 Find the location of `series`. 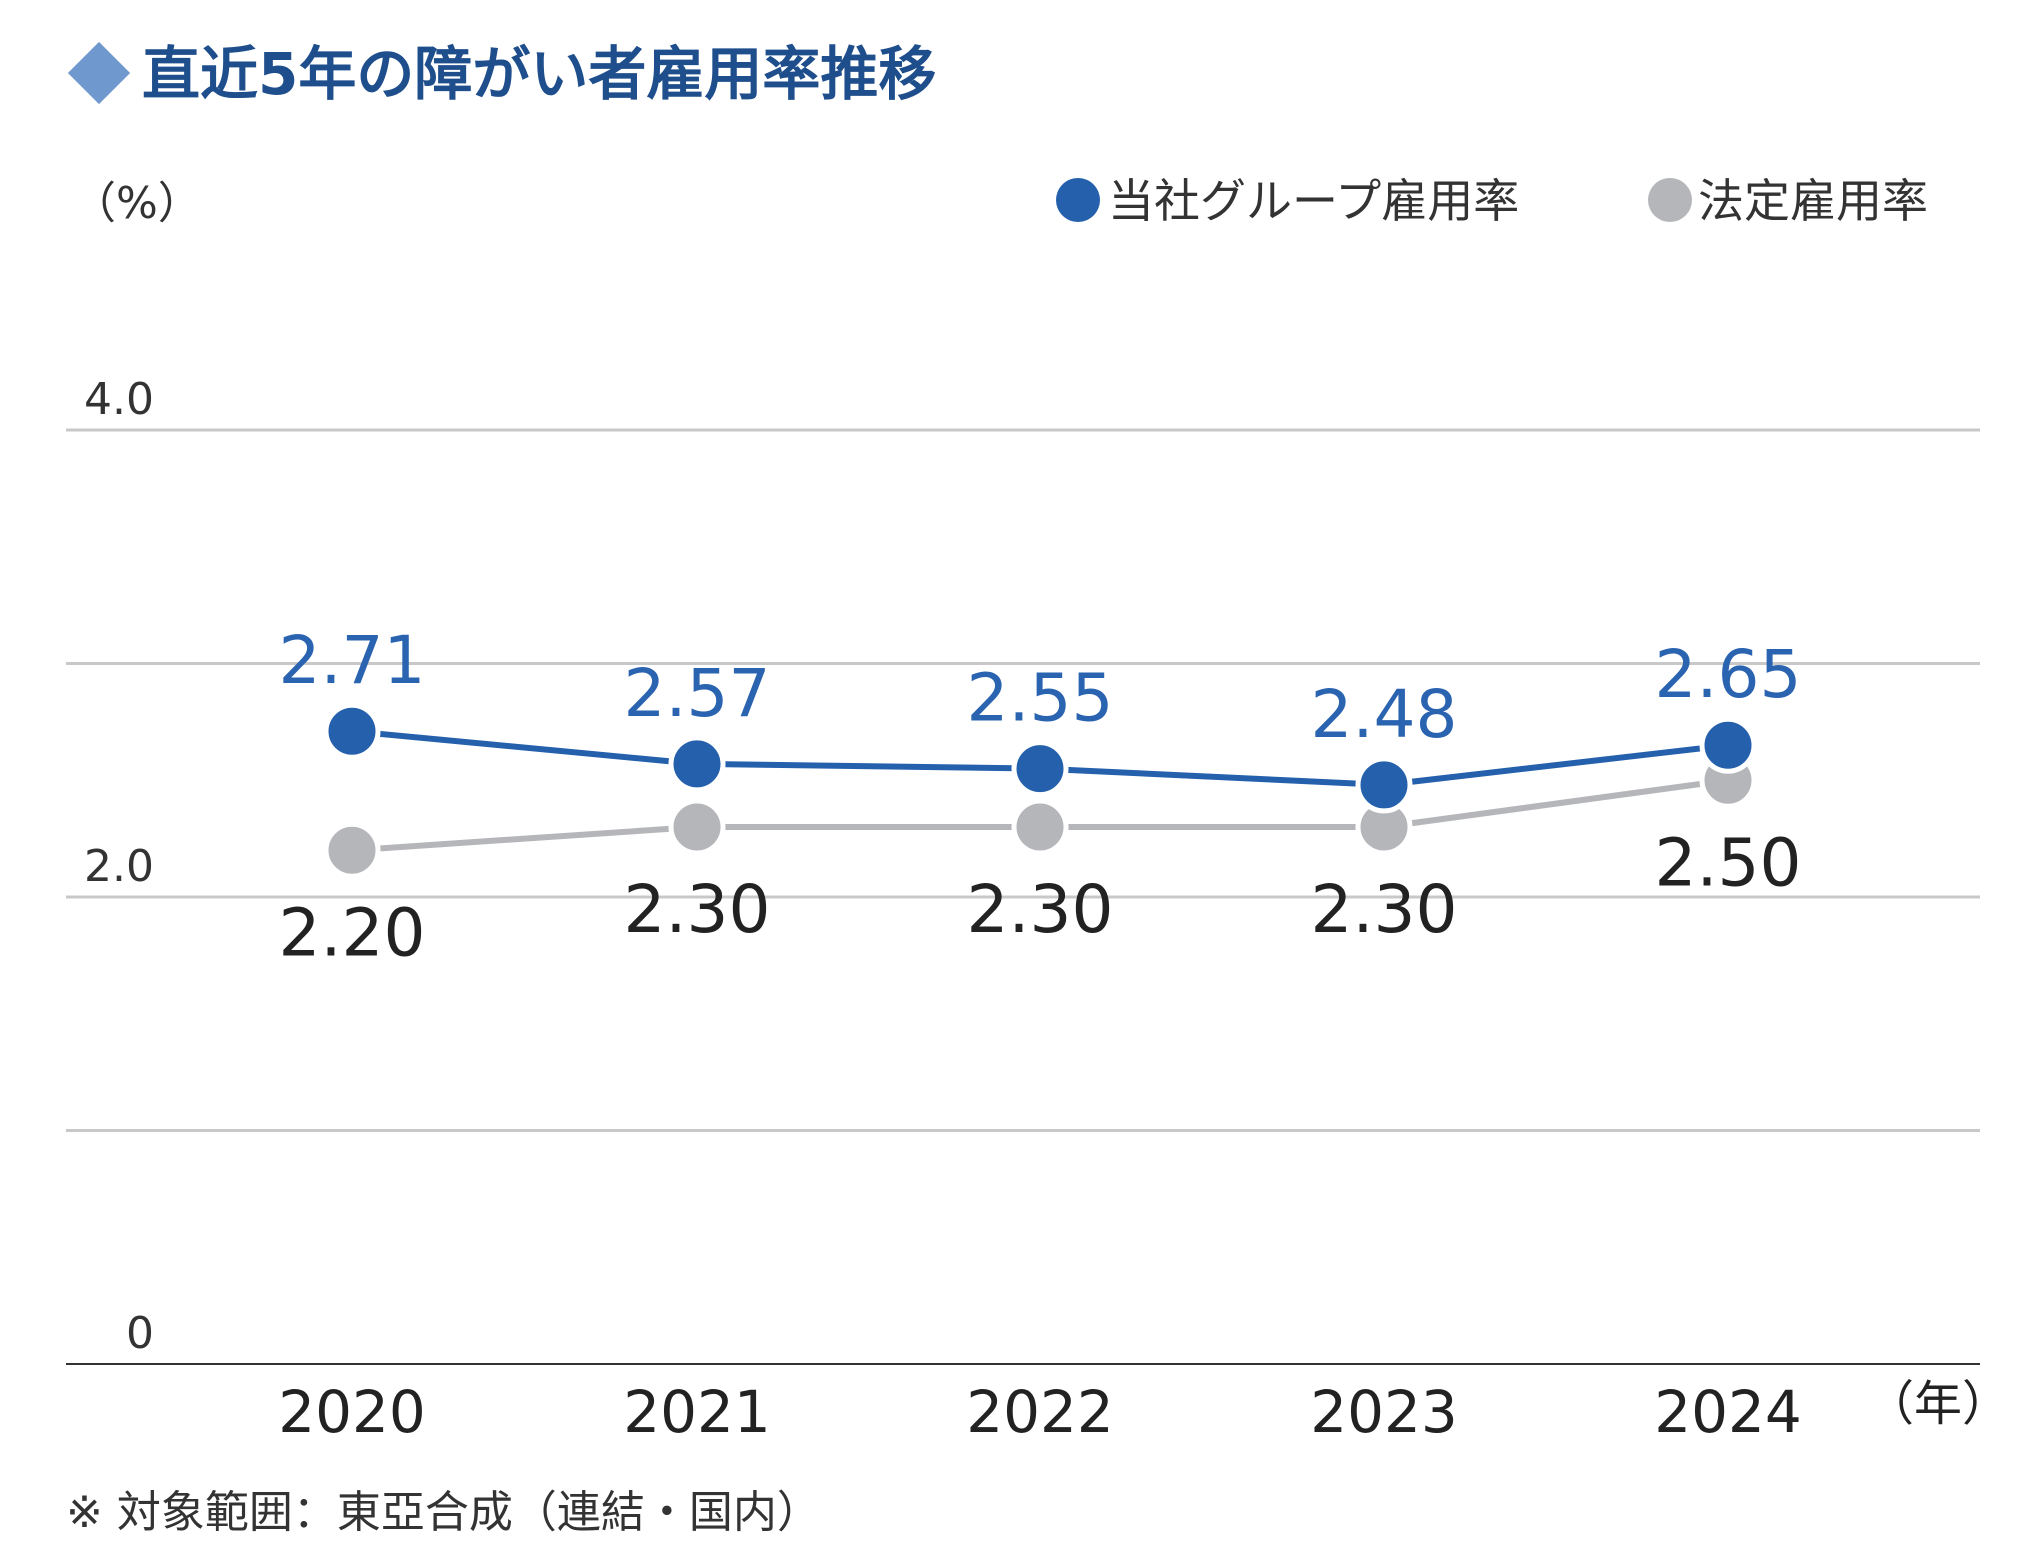

series is located at coordinates (1040, 790).